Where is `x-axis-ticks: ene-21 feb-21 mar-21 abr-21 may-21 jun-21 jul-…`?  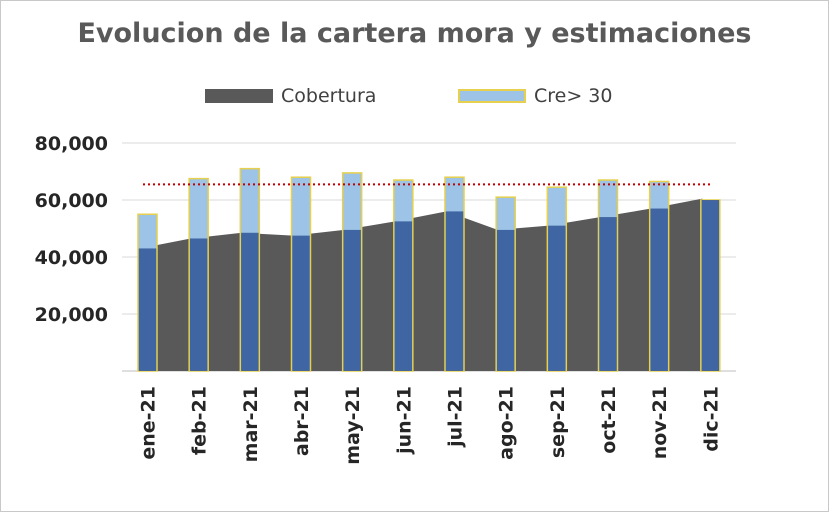 x-axis-ticks: ene-21 feb-21 mar-21 abr-21 may-21 jun-21 jul-… is located at coordinates (430, 425).